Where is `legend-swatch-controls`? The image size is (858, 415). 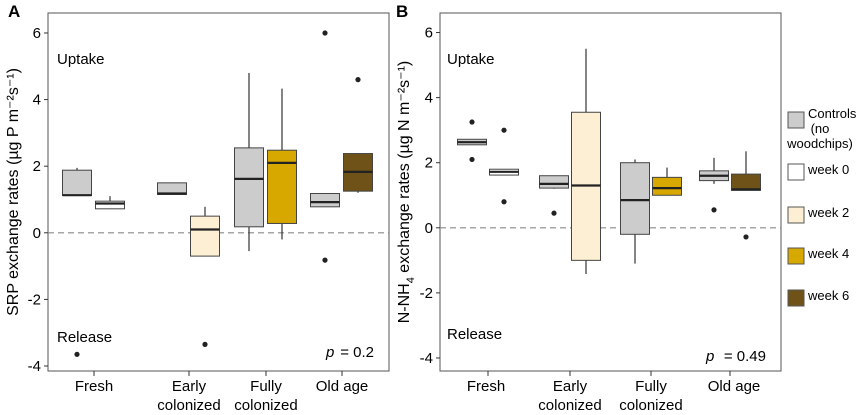
legend-swatch-controls is located at coordinates (796, 120).